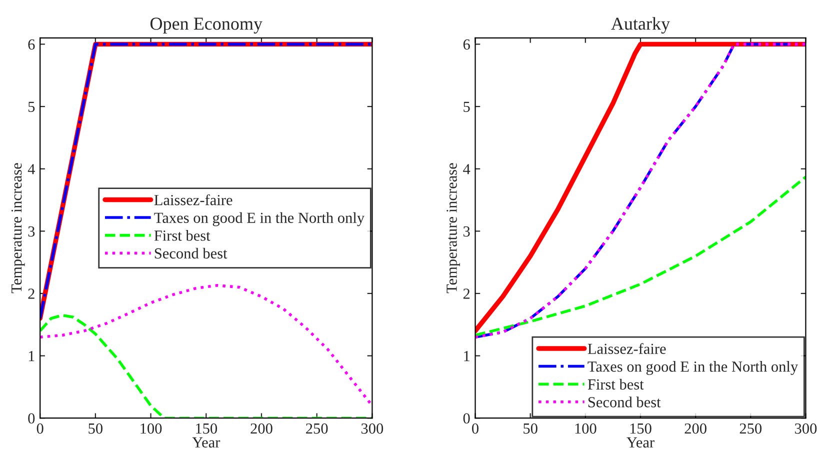  What do you see at coordinates (640, 25) in the screenshot?
I see `chart-title: Autarky` at bounding box center [640, 25].